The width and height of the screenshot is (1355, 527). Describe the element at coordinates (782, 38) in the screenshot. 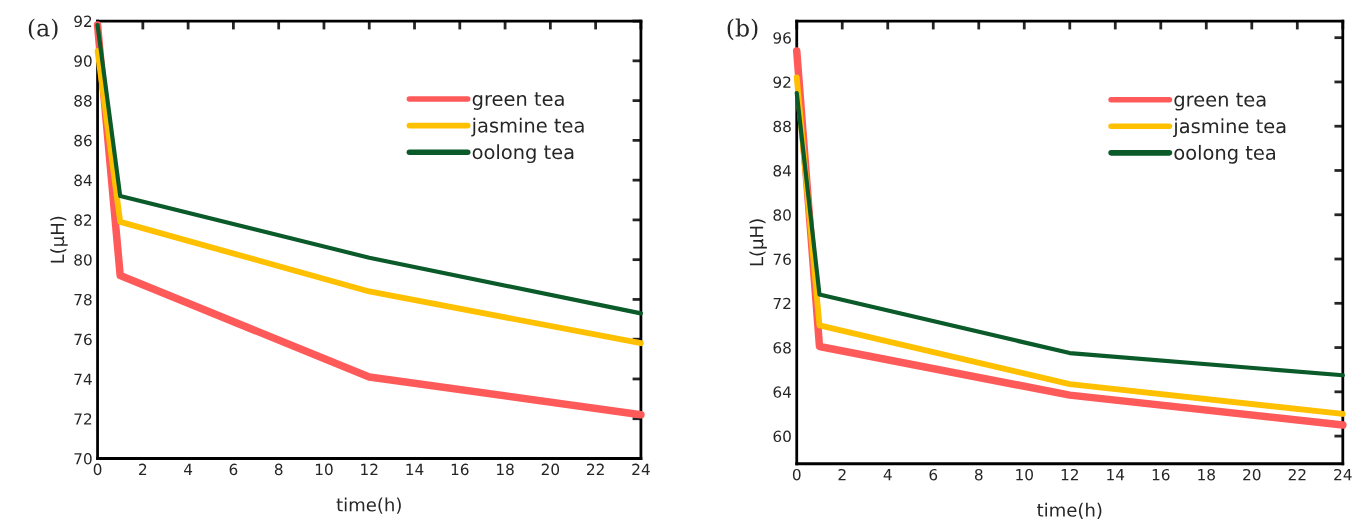

I see `y-tick-label: 96` at that location.